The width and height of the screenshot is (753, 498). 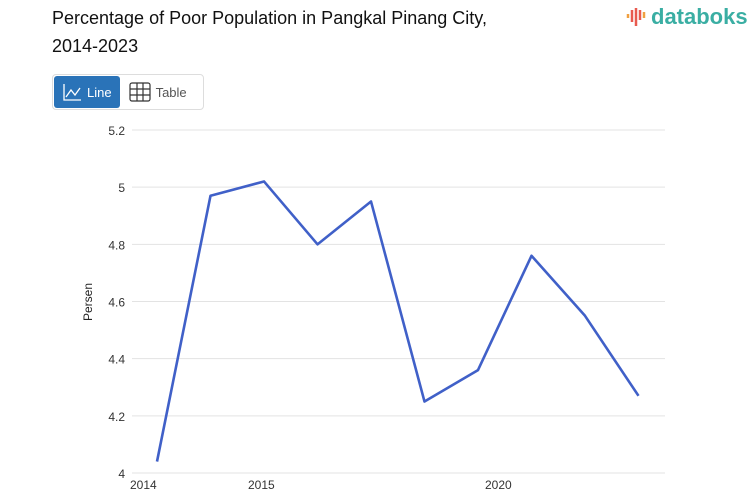 I want to click on title-line-2: 2014-2023, so click(x=95, y=46).